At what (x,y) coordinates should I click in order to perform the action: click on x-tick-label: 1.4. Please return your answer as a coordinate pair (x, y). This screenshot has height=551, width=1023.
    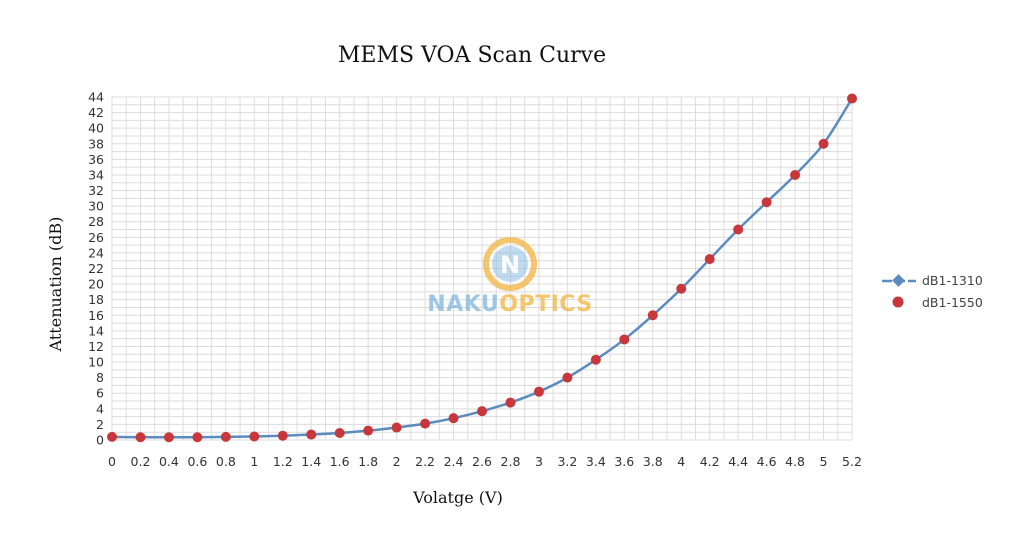
    Looking at the image, I should click on (311, 461).